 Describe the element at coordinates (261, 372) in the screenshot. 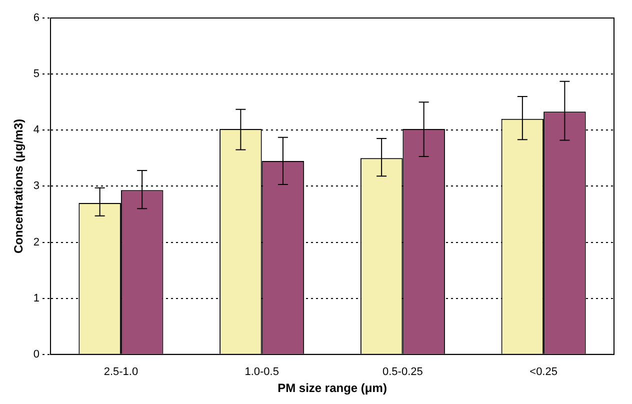

I see `x-tick-label: 1.0-0.5` at that location.